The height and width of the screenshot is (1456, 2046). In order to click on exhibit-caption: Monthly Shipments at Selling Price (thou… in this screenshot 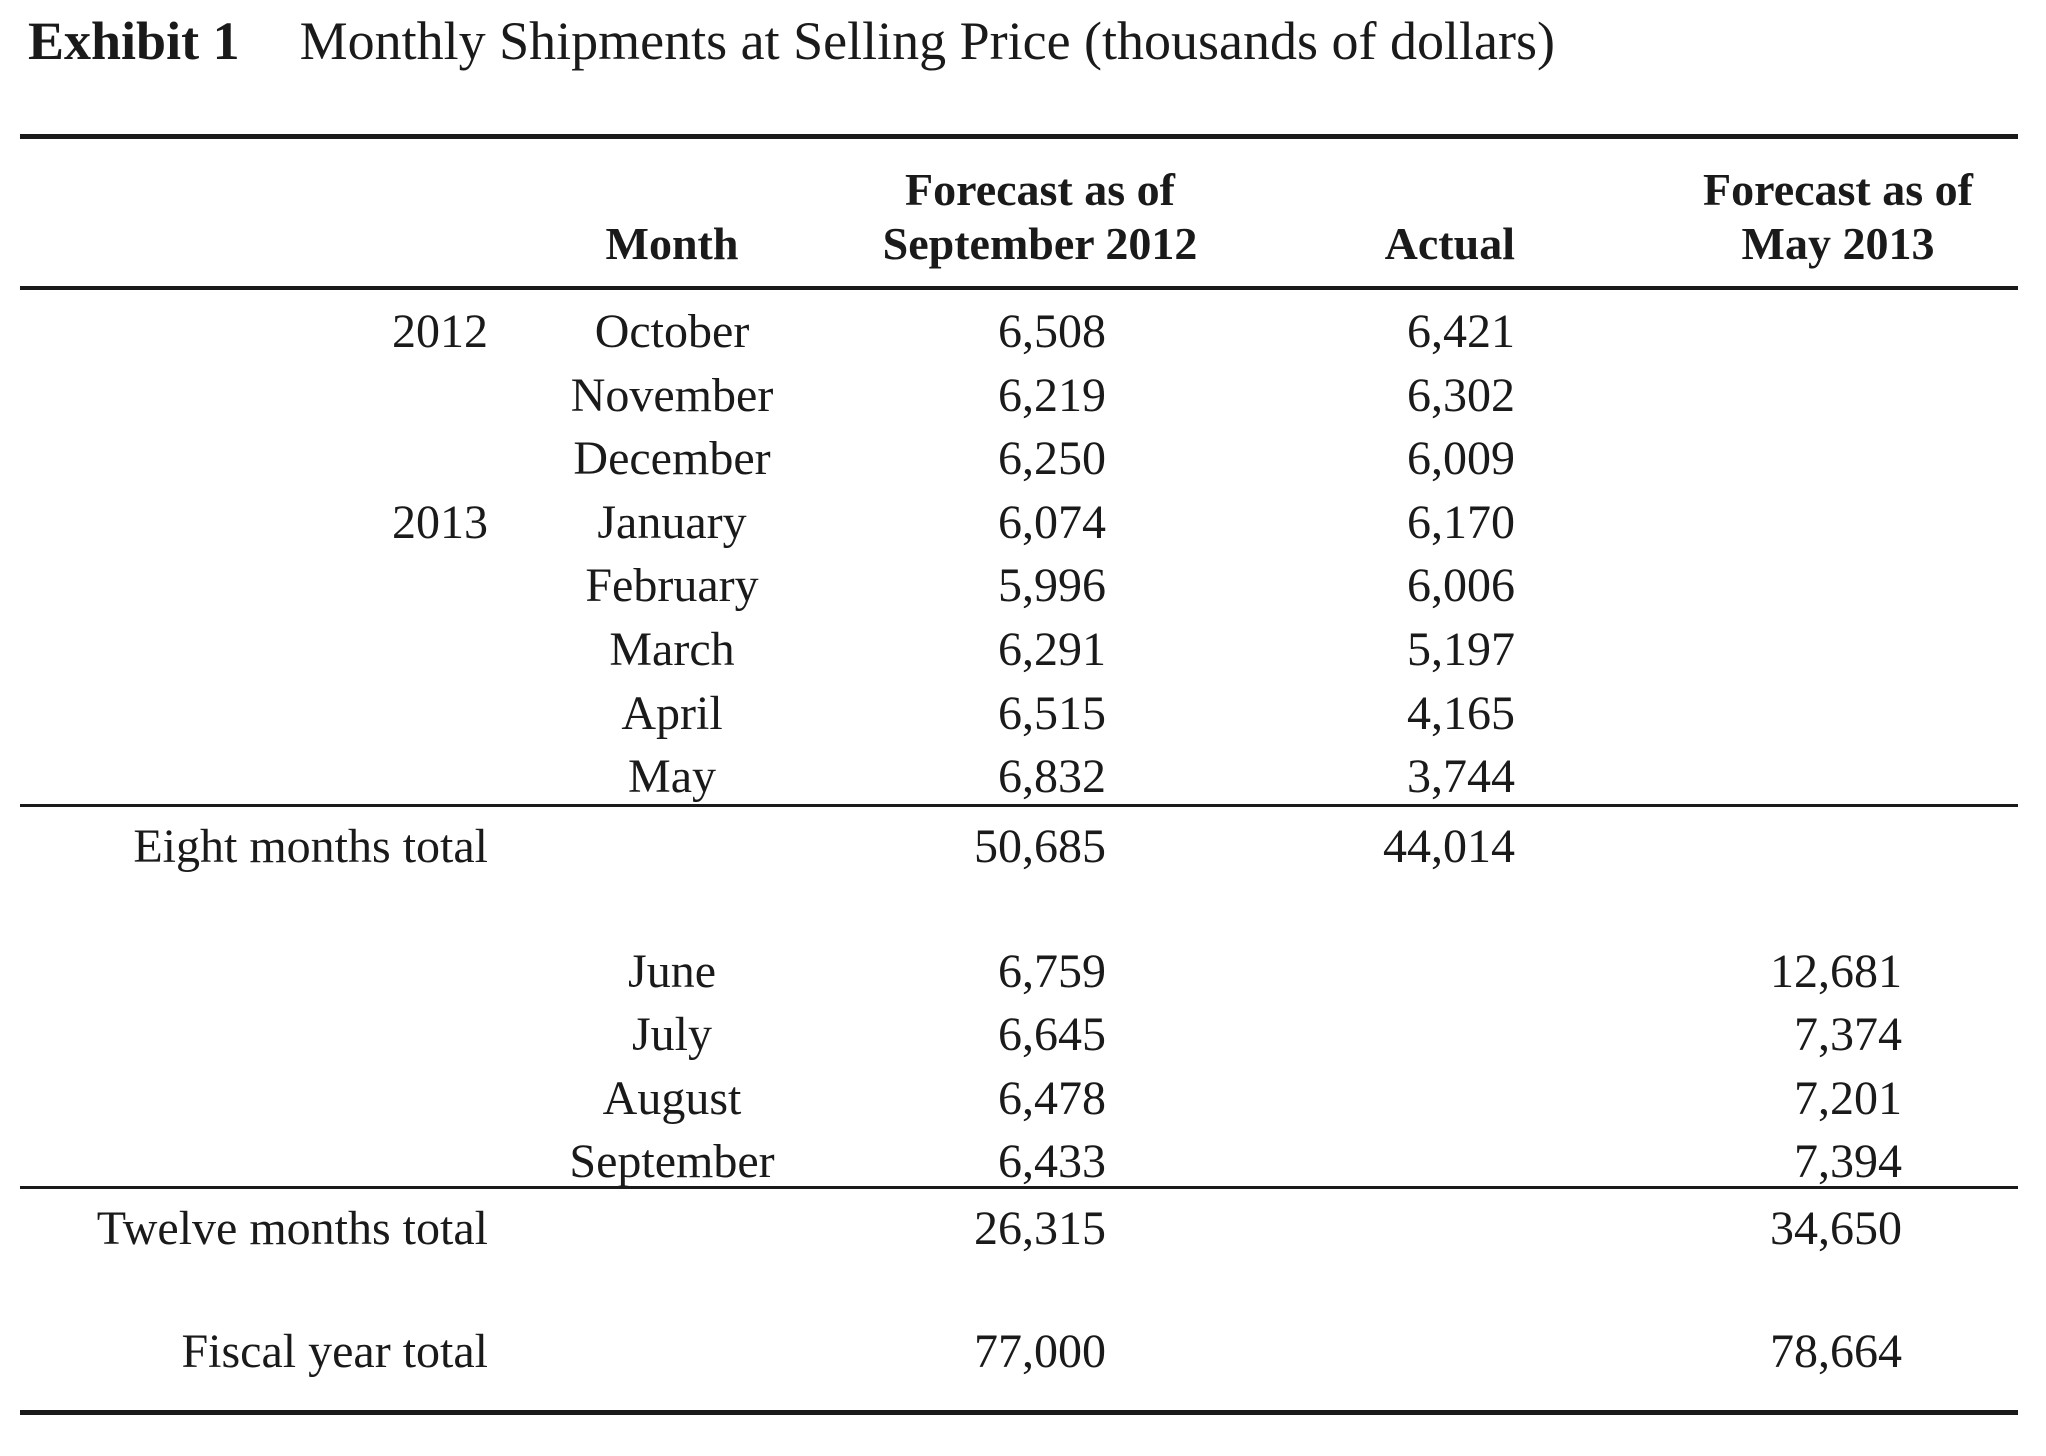, I will do `click(927, 41)`.